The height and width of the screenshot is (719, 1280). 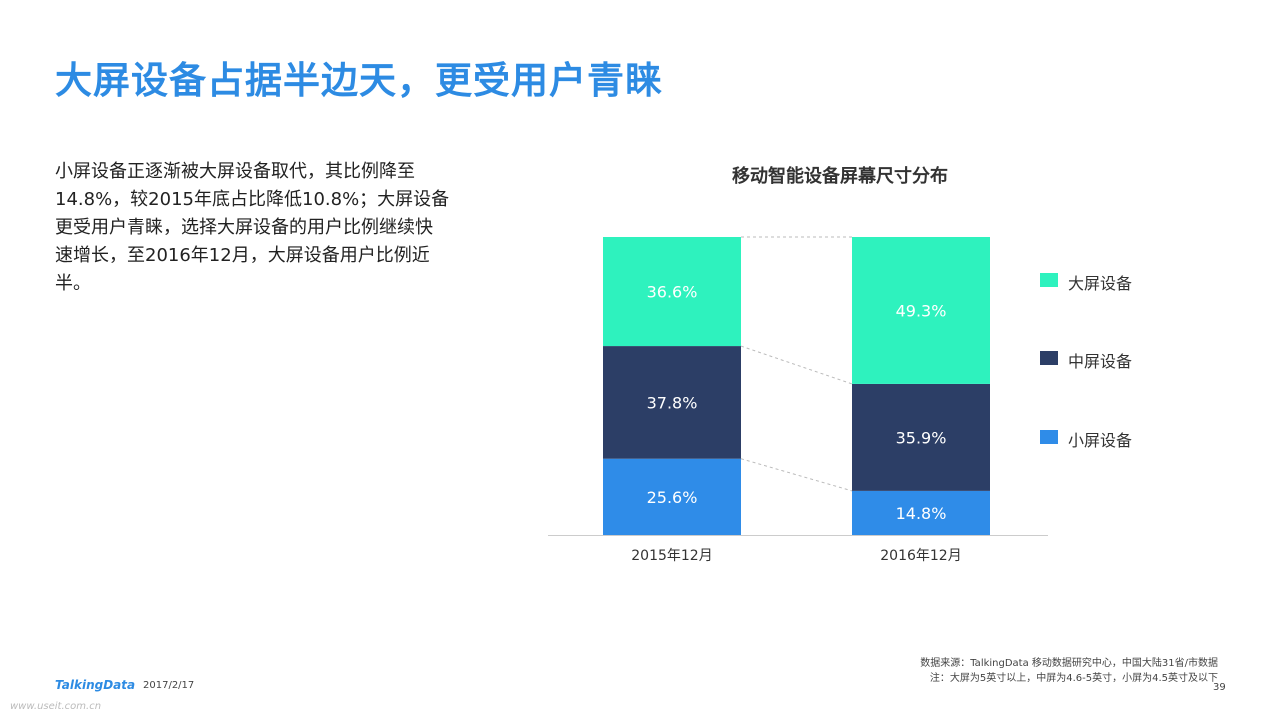 I want to click on x-tick-label: 2016年12月, so click(x=920, y=556).